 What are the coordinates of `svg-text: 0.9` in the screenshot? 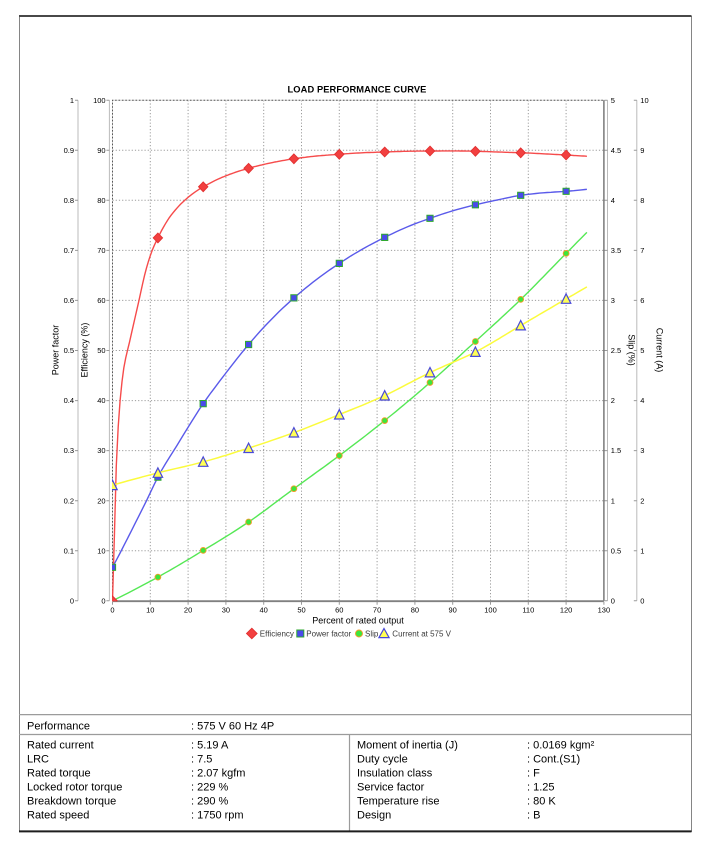 It's located at (69, 150).